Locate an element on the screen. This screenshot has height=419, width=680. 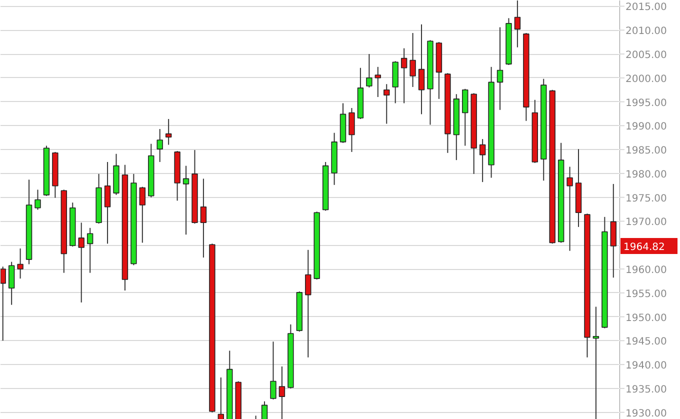
y-tick-label: 1950.00 is located at coordinates (646, 318).